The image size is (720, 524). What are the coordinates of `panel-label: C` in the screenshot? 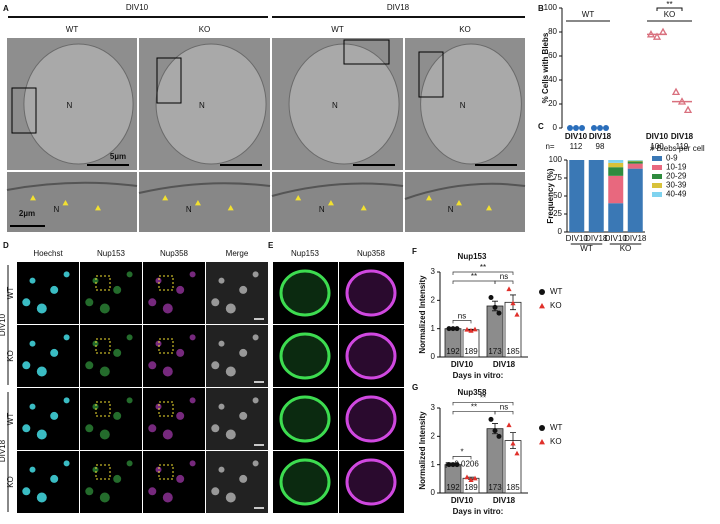 It's located at (541, 126).